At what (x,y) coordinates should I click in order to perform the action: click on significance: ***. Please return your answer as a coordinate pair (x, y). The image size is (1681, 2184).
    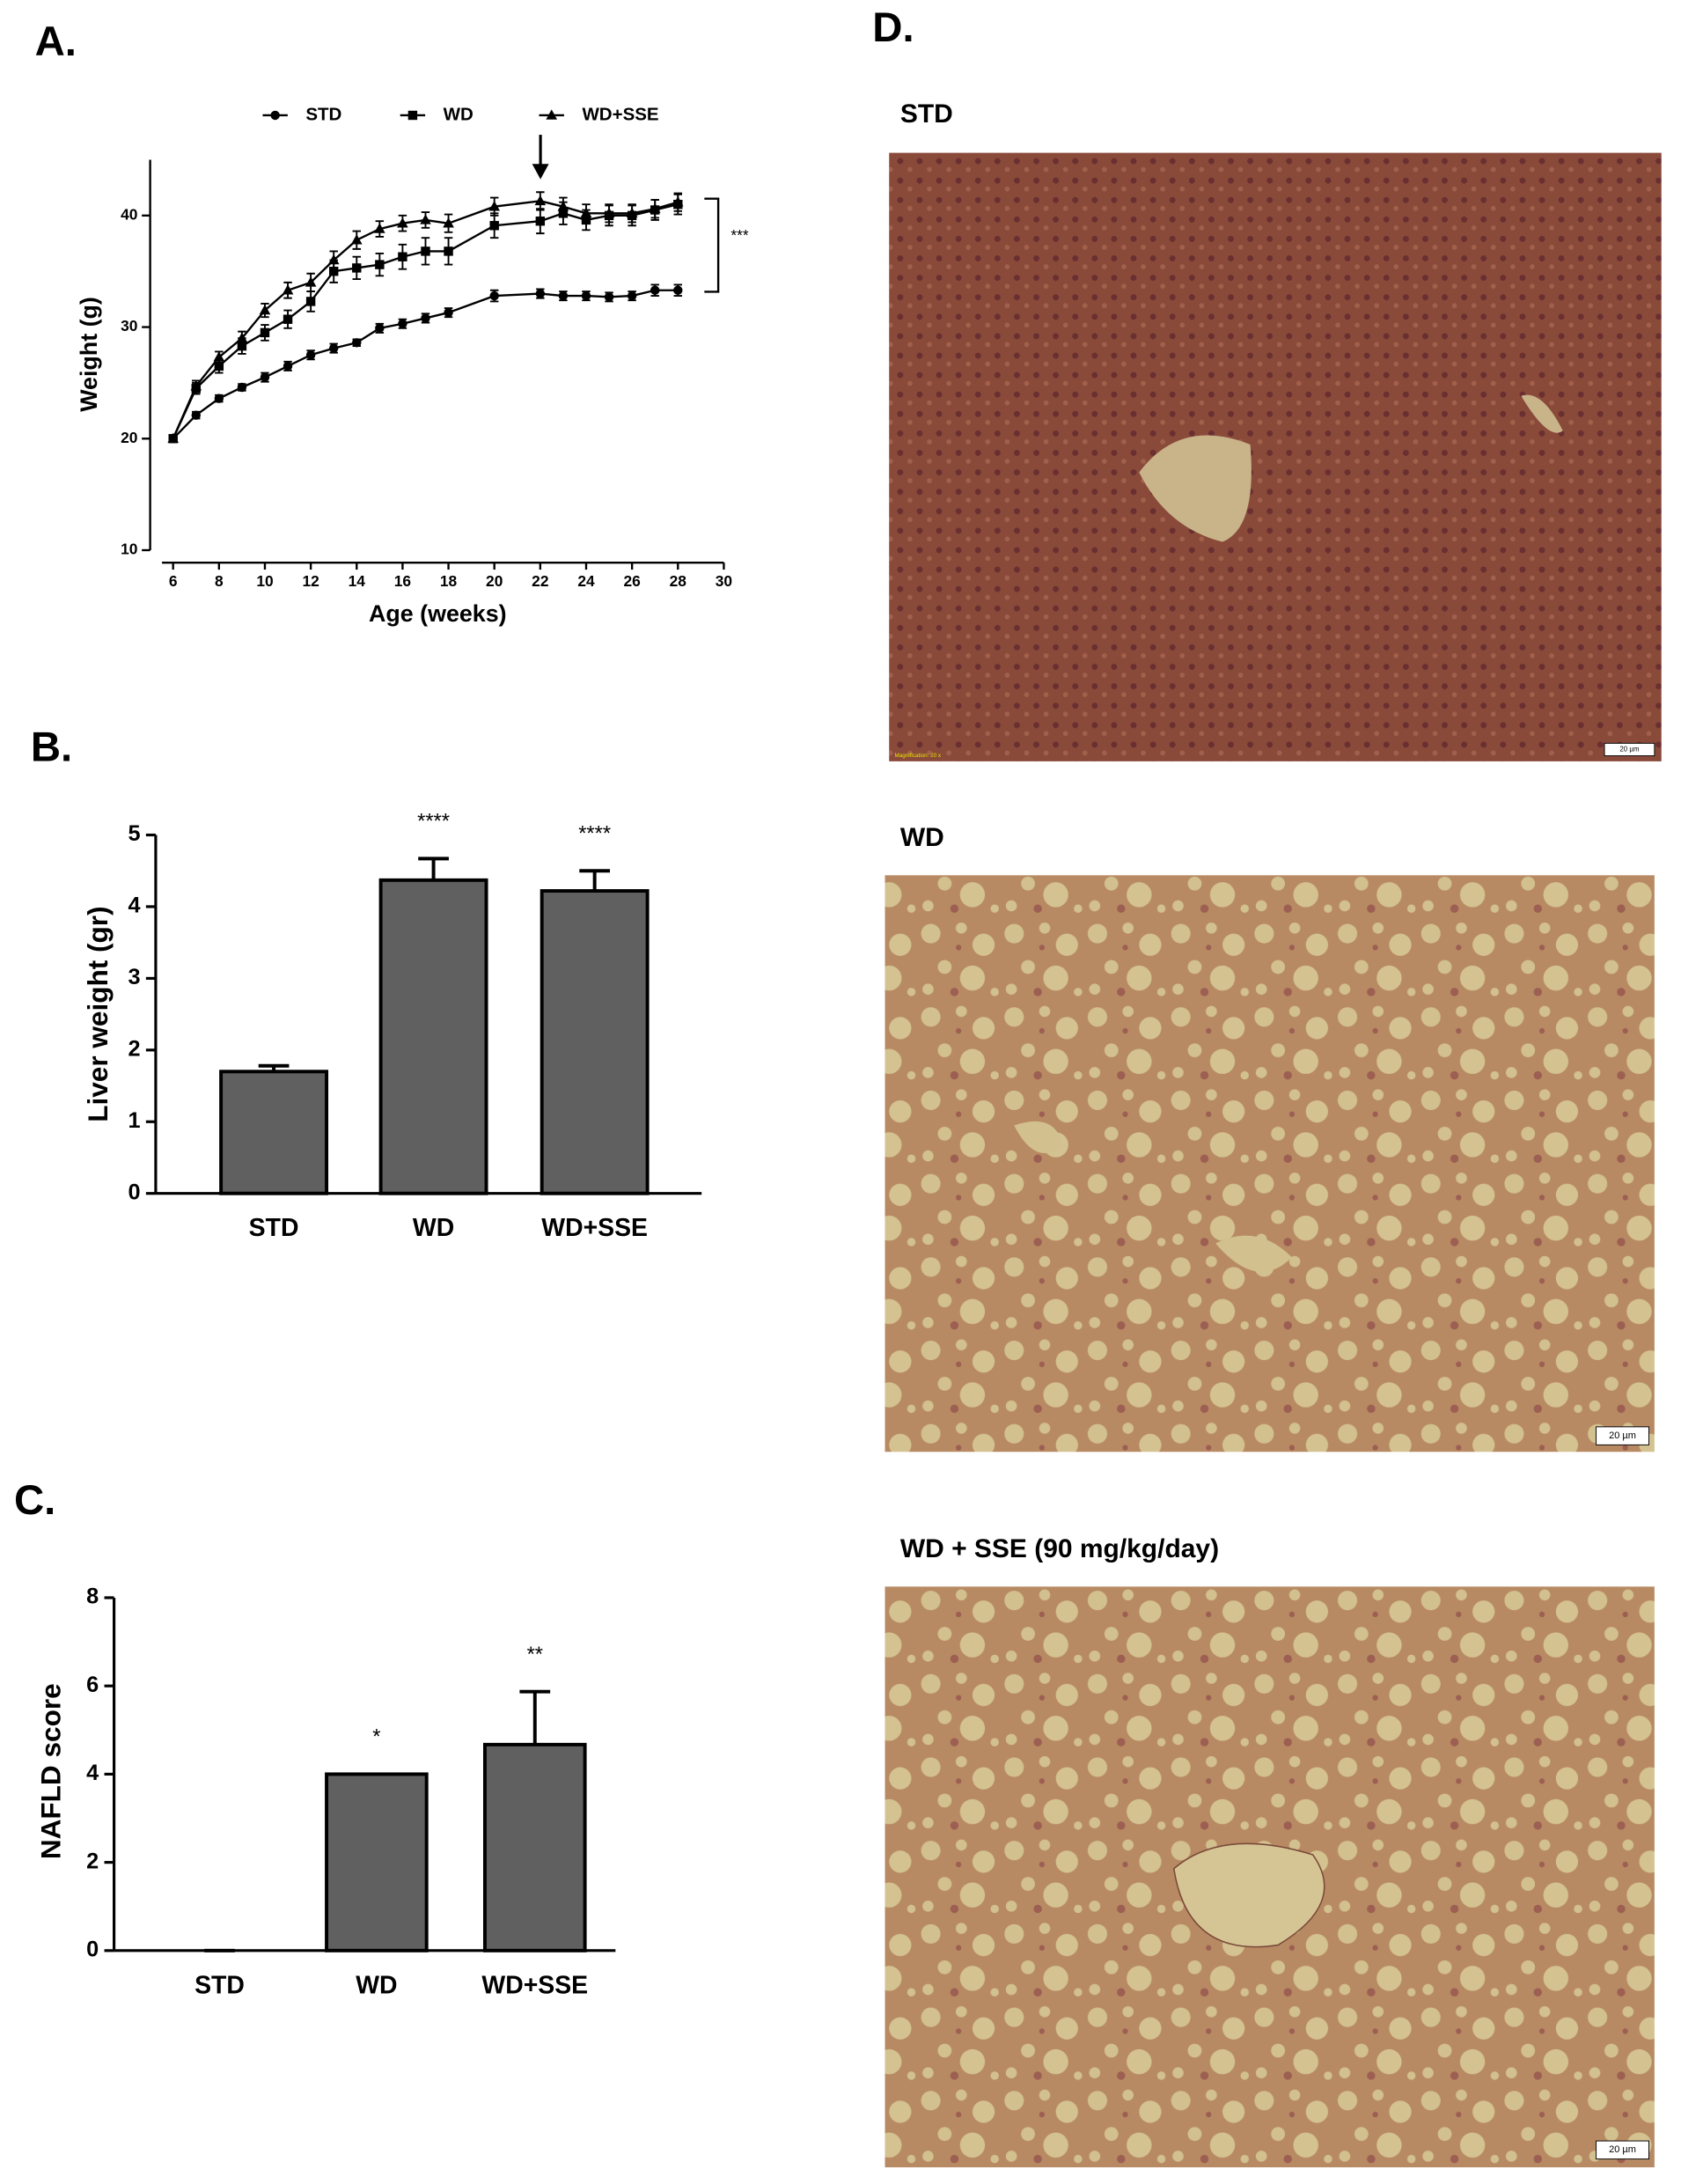
    Looking at the image, I should click on (739, 235).